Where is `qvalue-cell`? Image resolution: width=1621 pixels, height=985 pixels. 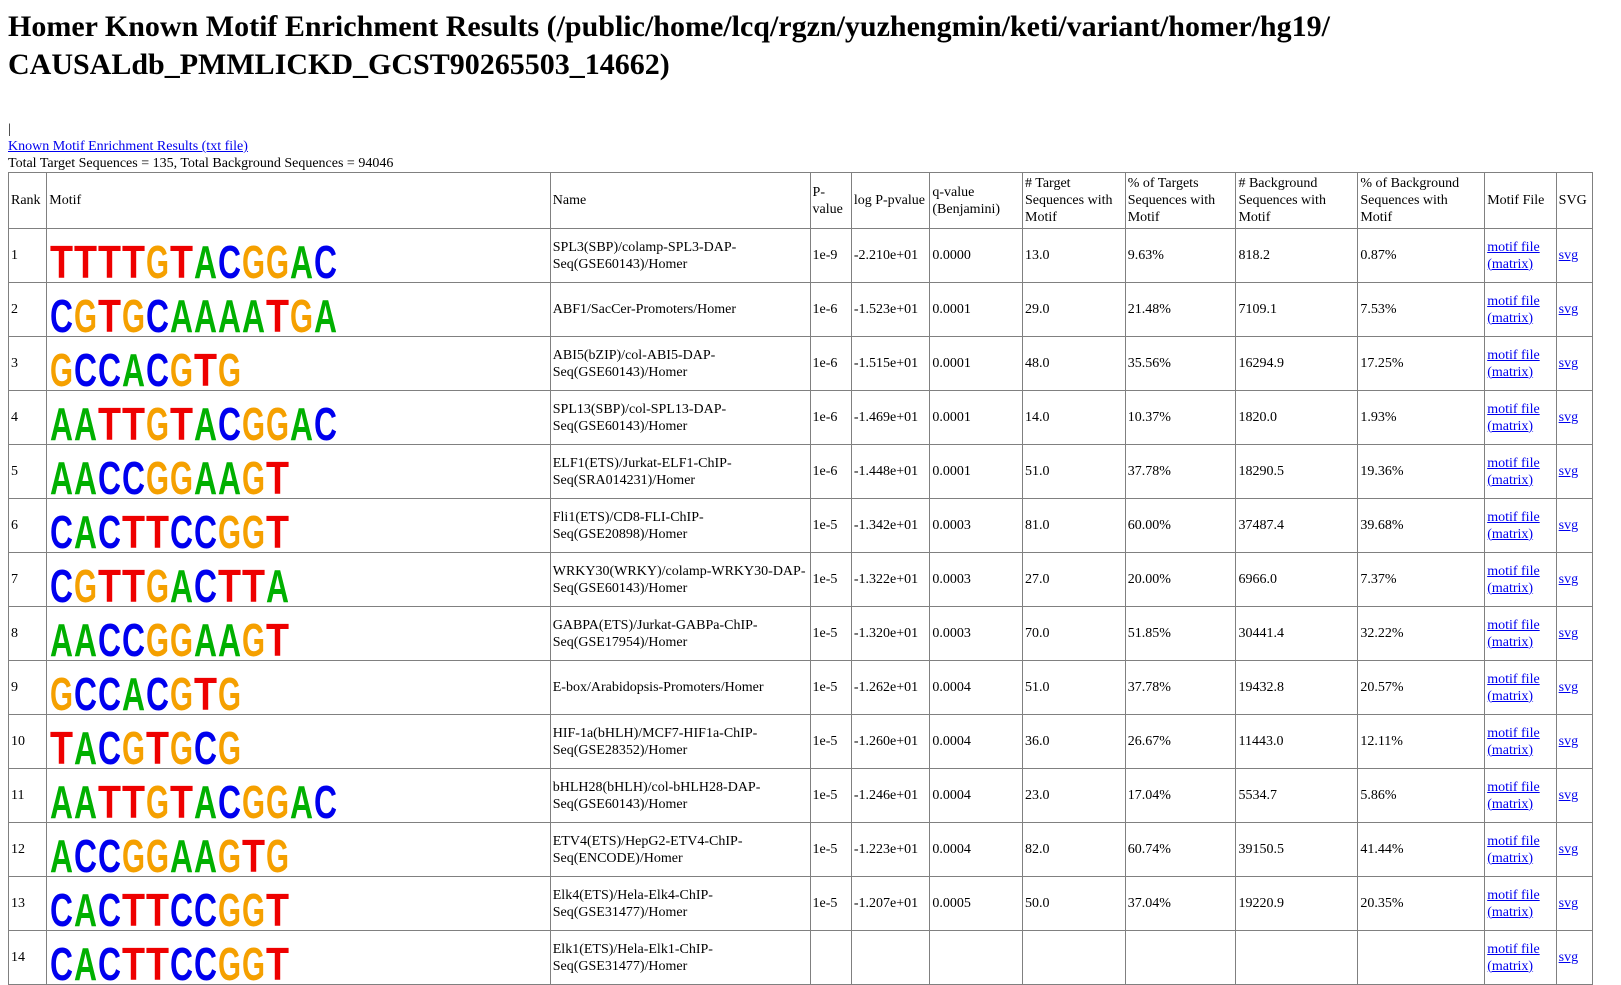
qvalue-cell is located at coordinates (976, 957).